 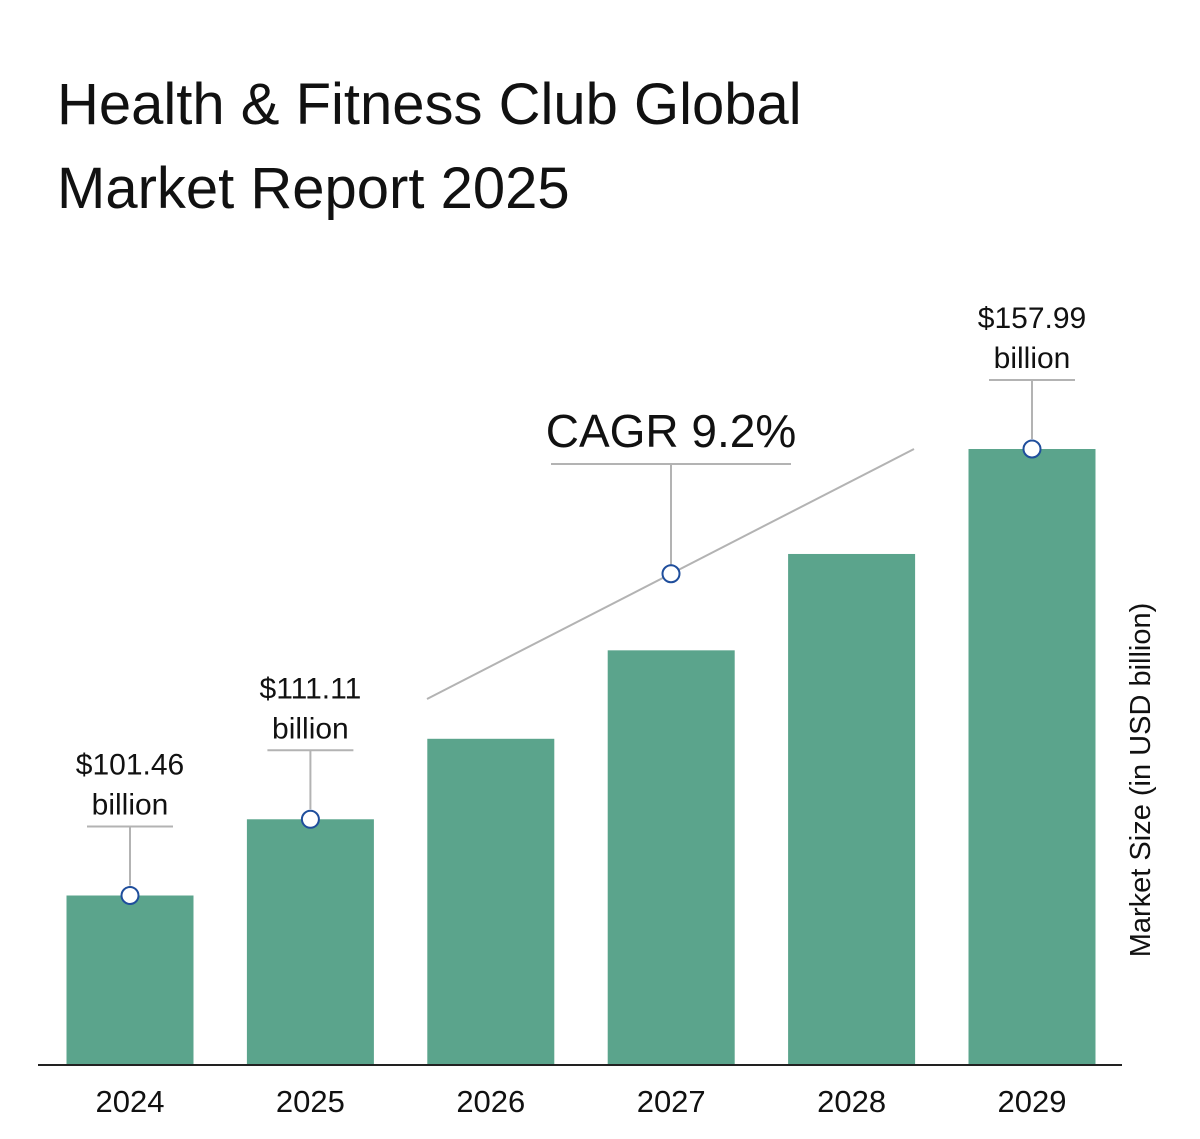 What do you see at coordinates (313, 188) in the screenshot?
I see `chart-title-line-2: Market Report 2025` at bounding box center [313, 188].